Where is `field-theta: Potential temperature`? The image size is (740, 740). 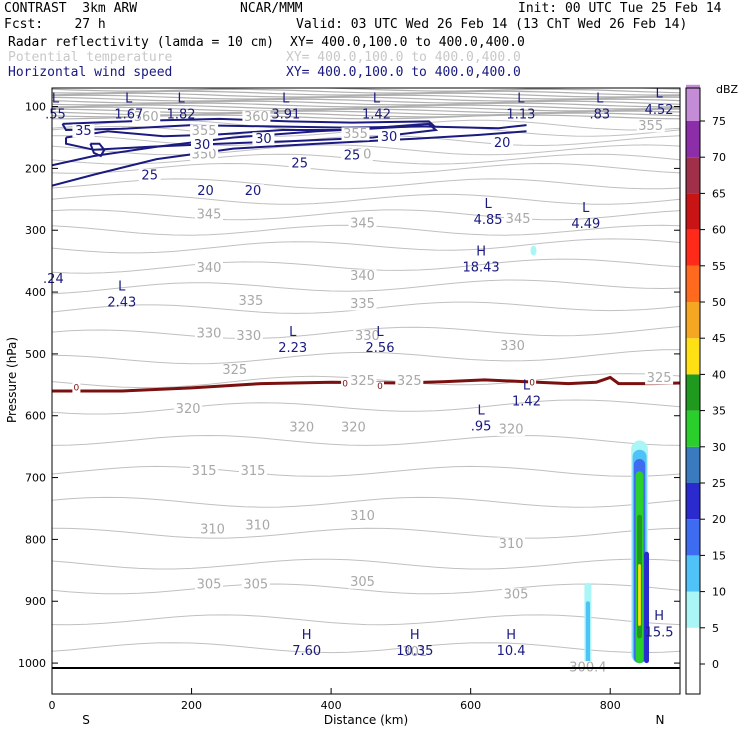
field-theta: Potential temperature is located at coordinates (90, 57).